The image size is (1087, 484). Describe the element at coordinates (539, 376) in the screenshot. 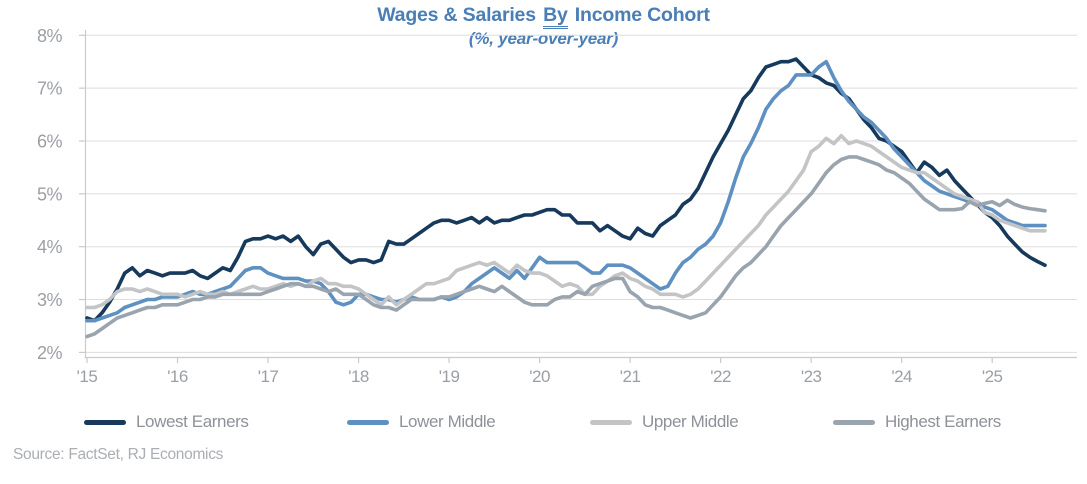

I see `x-tick-label: '20` at that location.